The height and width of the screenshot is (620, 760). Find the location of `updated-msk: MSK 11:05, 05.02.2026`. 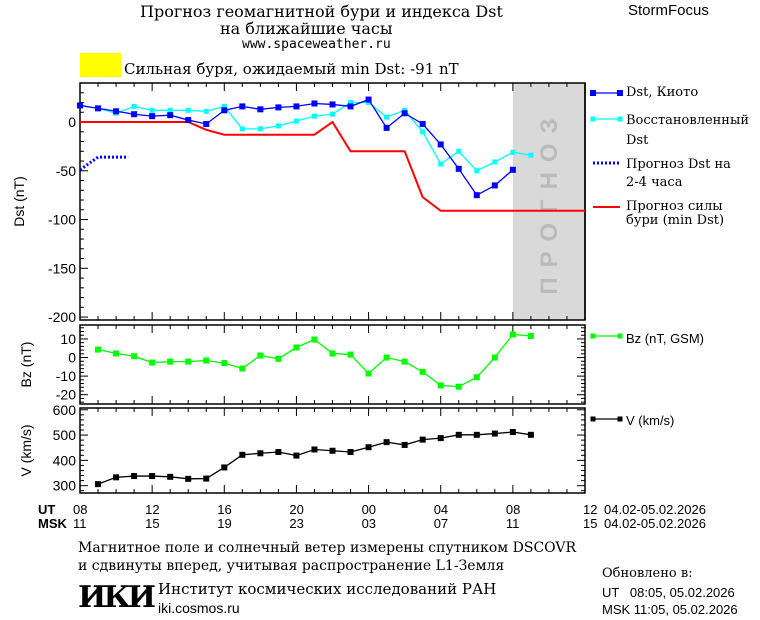

updated-msk: MSK 11:05, 05.02.2026 is located at coordinates (670, 609).